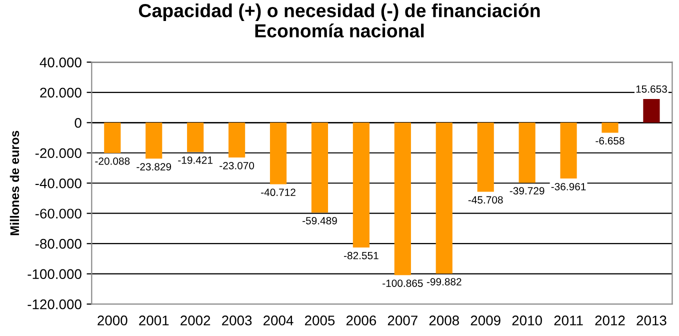  Describe the element at coordinates (527, 321) in the screenshot. I see `x-tick-label: 2010` at that location.